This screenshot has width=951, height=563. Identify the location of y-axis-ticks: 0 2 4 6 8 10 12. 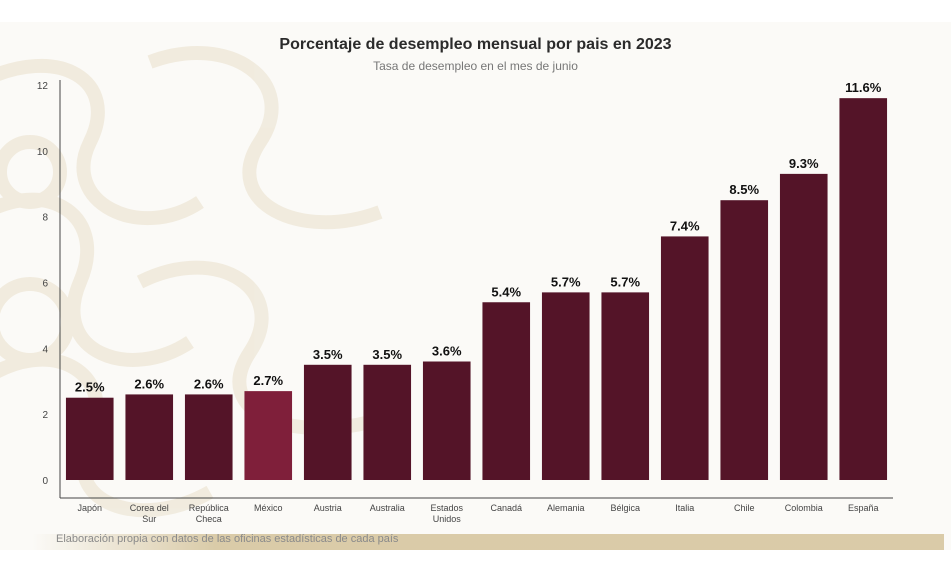
(43, 284).